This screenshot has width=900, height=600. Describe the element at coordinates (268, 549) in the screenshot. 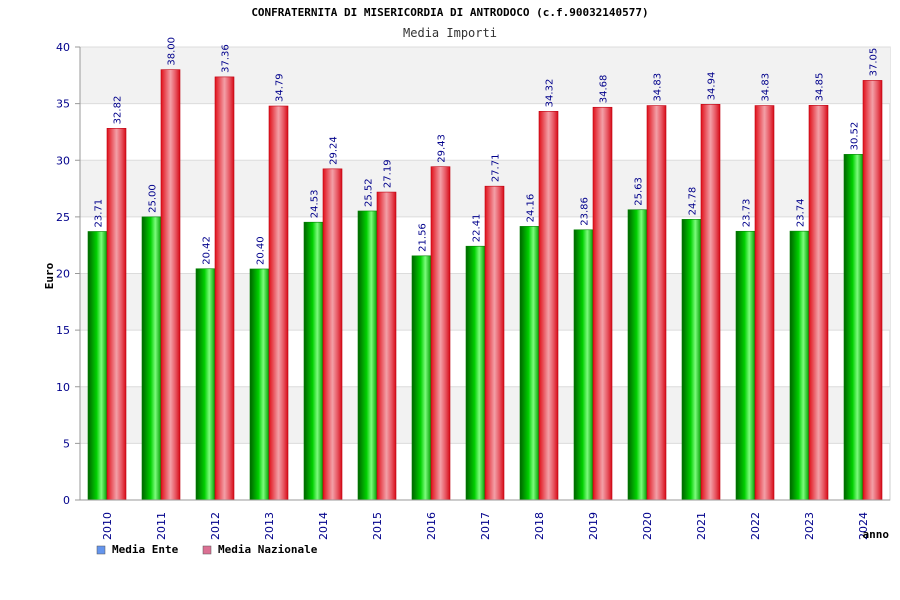

I see `legend-label: Media Nazionale` at that location.